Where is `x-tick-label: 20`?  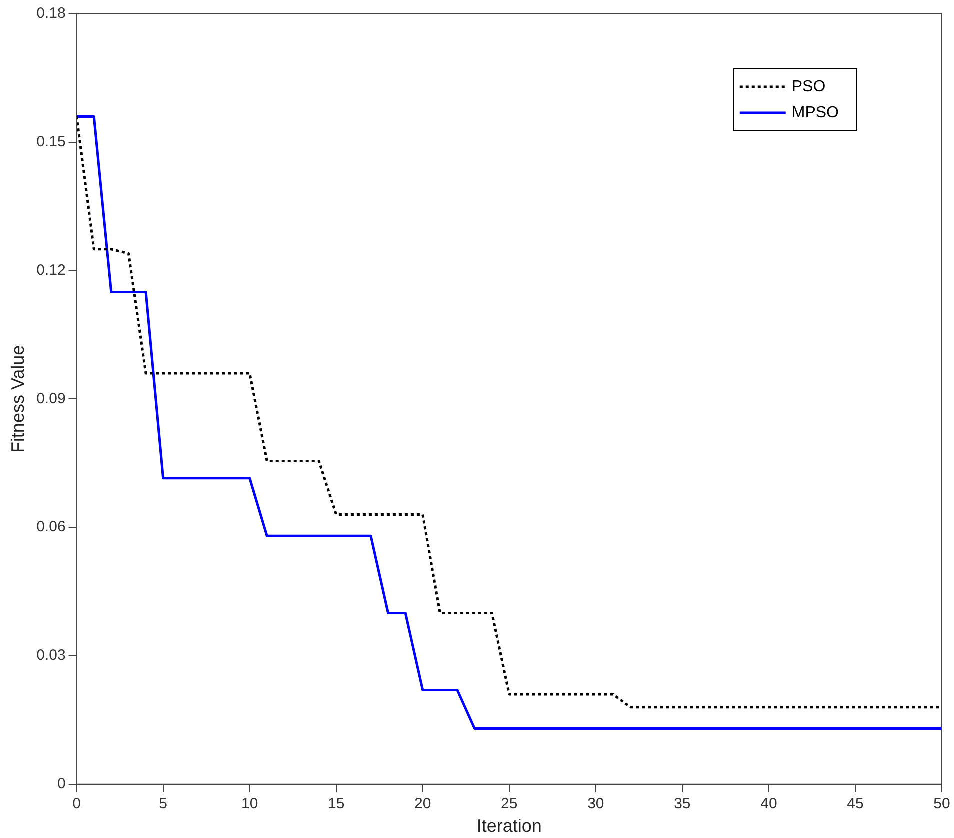 x-tick-label: 20 is located at coordinates (423, 804).